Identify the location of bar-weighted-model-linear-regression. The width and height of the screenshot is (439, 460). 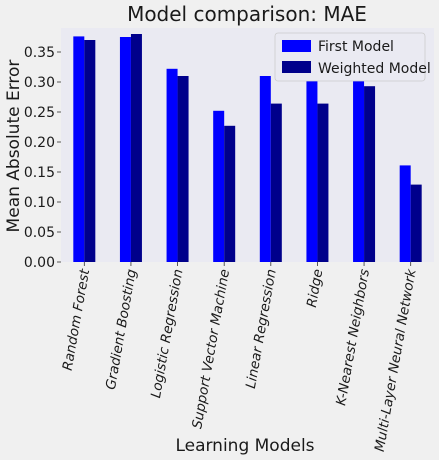
(276, 182).